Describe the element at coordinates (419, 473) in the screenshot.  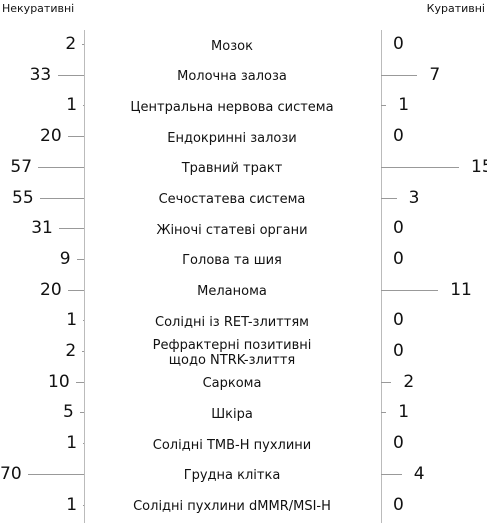
I see `value-label: 4` at that location.